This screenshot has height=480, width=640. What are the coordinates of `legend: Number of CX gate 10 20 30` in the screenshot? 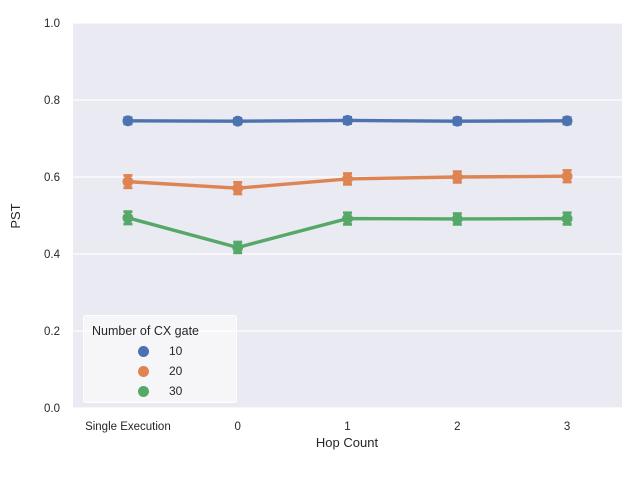 It's located at (160, 359).